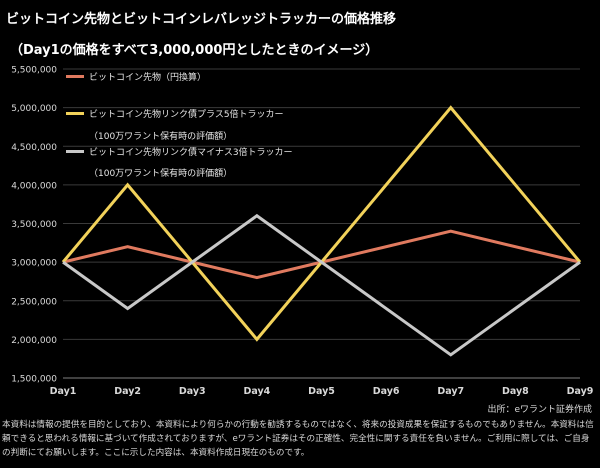  Describe the element at coordinates (160, 136) in the screenshot. I see `legend-sublabel-2: （100万ワラント保有時の評価額）` at that location.